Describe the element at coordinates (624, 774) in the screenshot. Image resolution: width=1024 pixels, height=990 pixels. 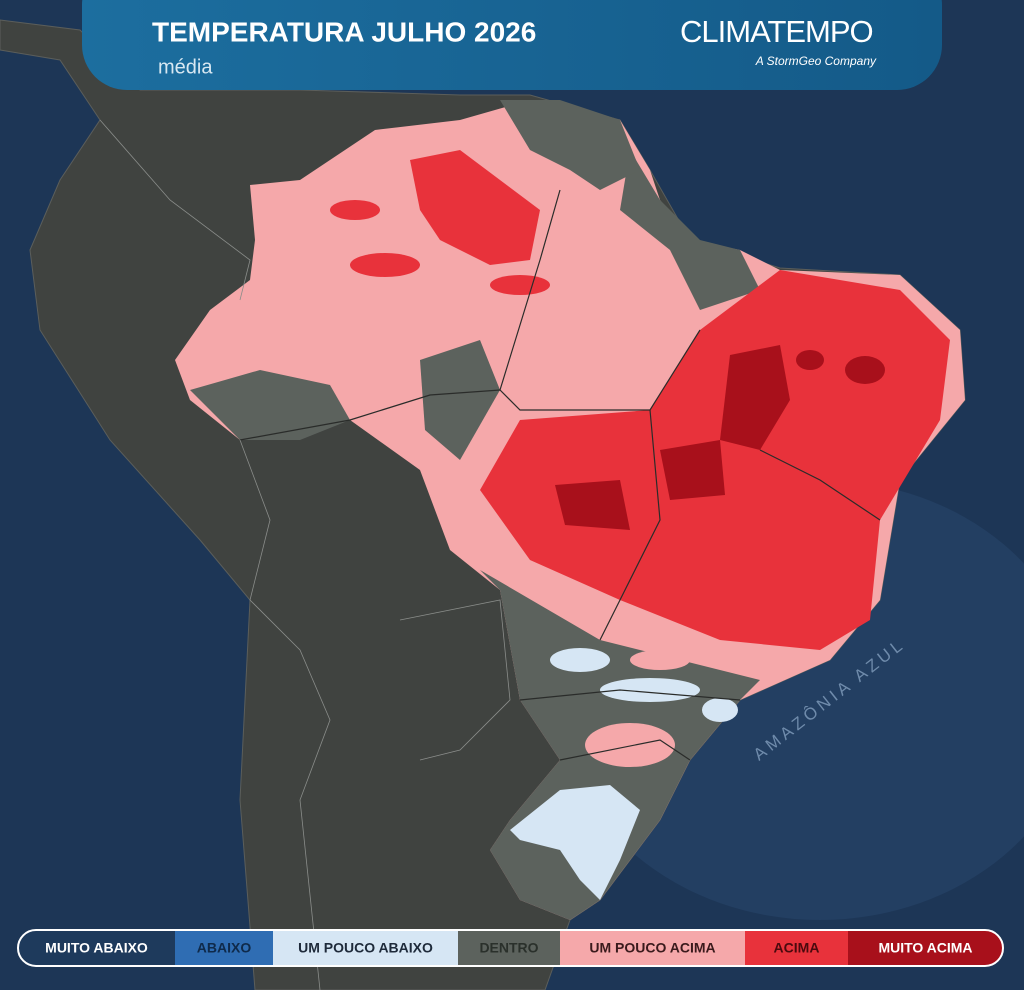
I see `region-slightly-below` at that location.